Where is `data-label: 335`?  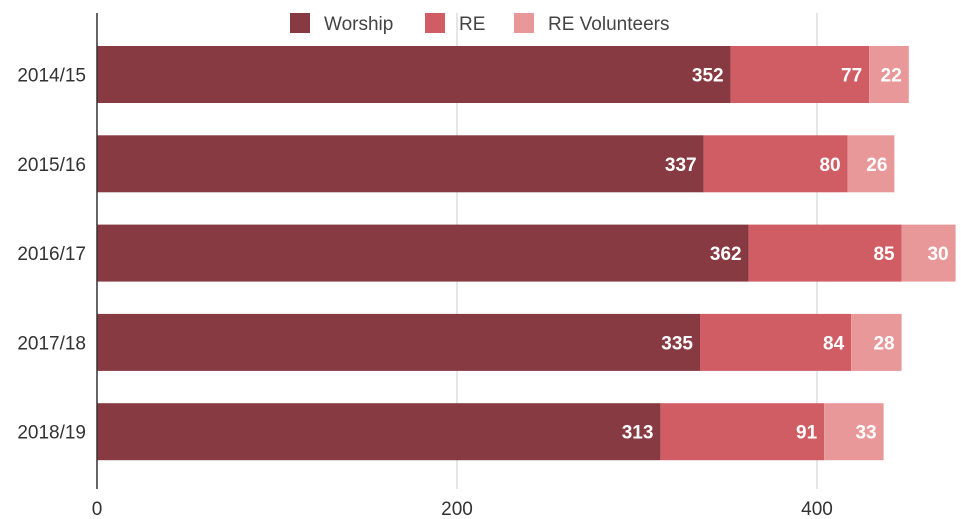
data-label: 335 is located at coordinates (677, 343).